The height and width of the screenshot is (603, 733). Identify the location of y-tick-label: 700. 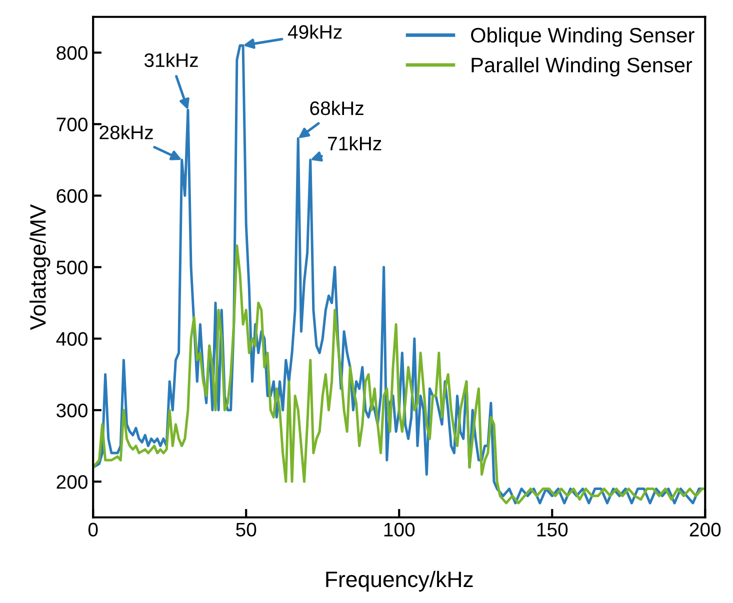
(72, 125).